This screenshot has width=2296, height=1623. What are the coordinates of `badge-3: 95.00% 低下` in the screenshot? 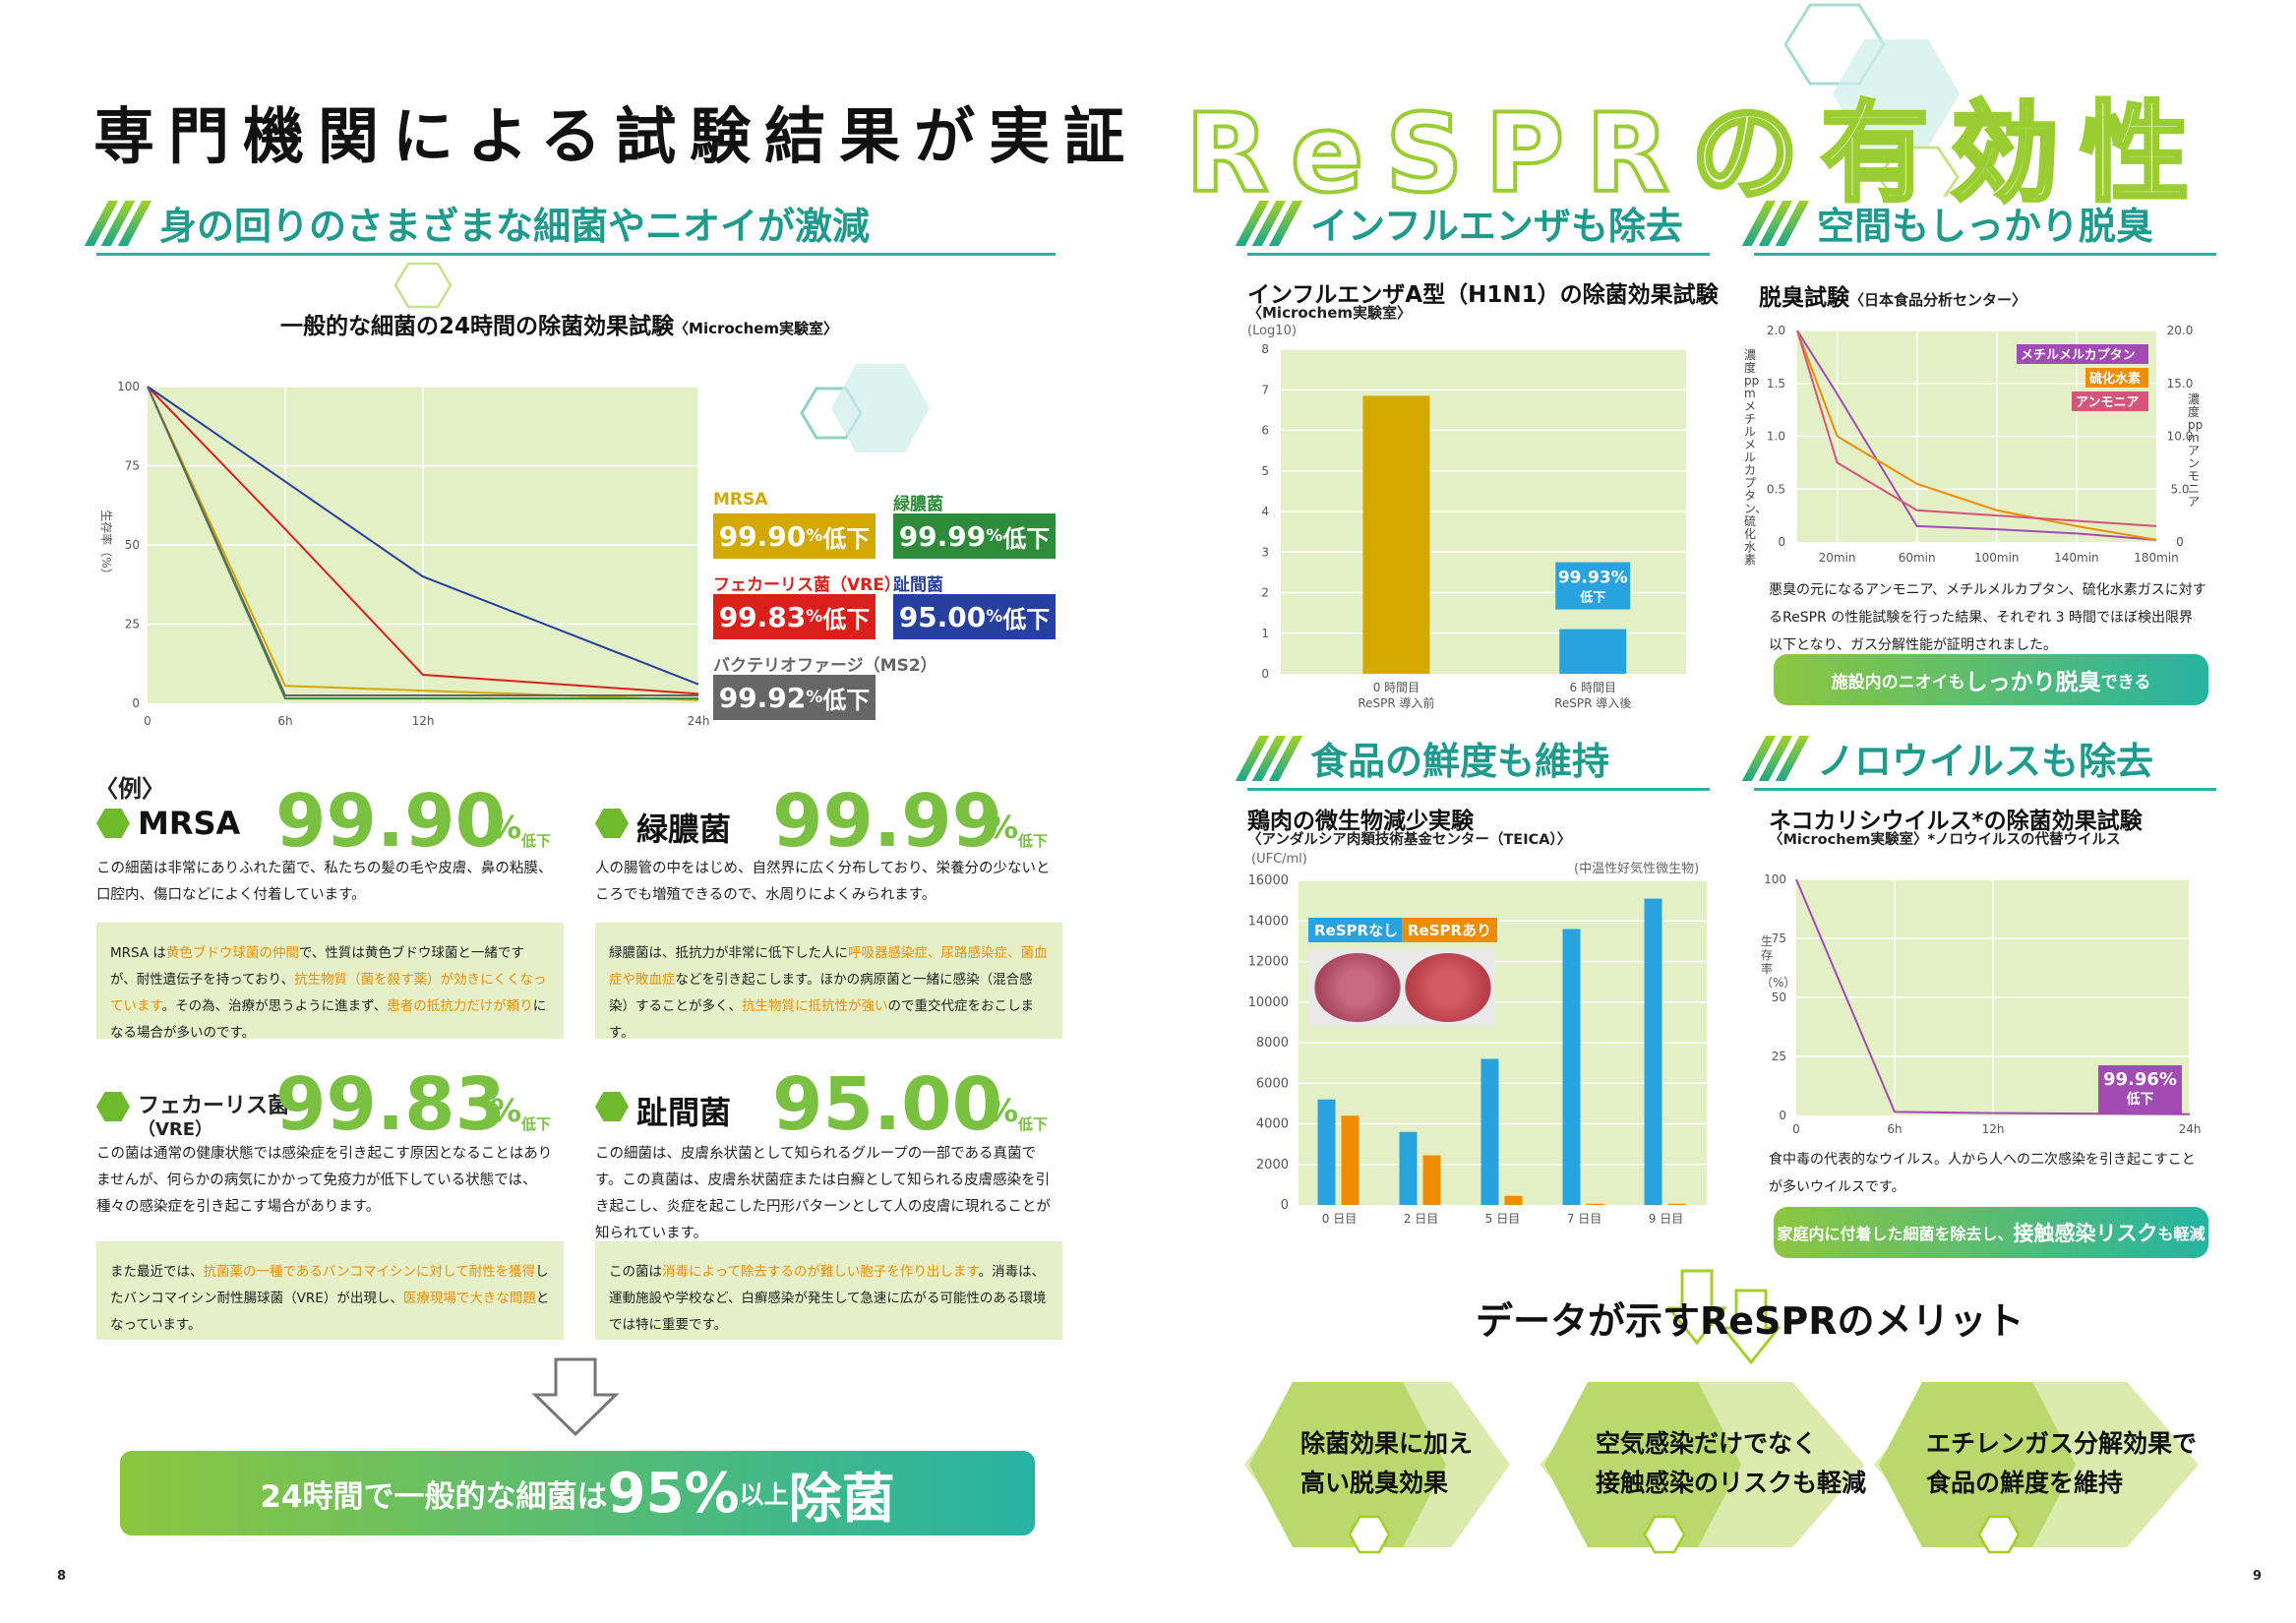 It's located at (974, 616).